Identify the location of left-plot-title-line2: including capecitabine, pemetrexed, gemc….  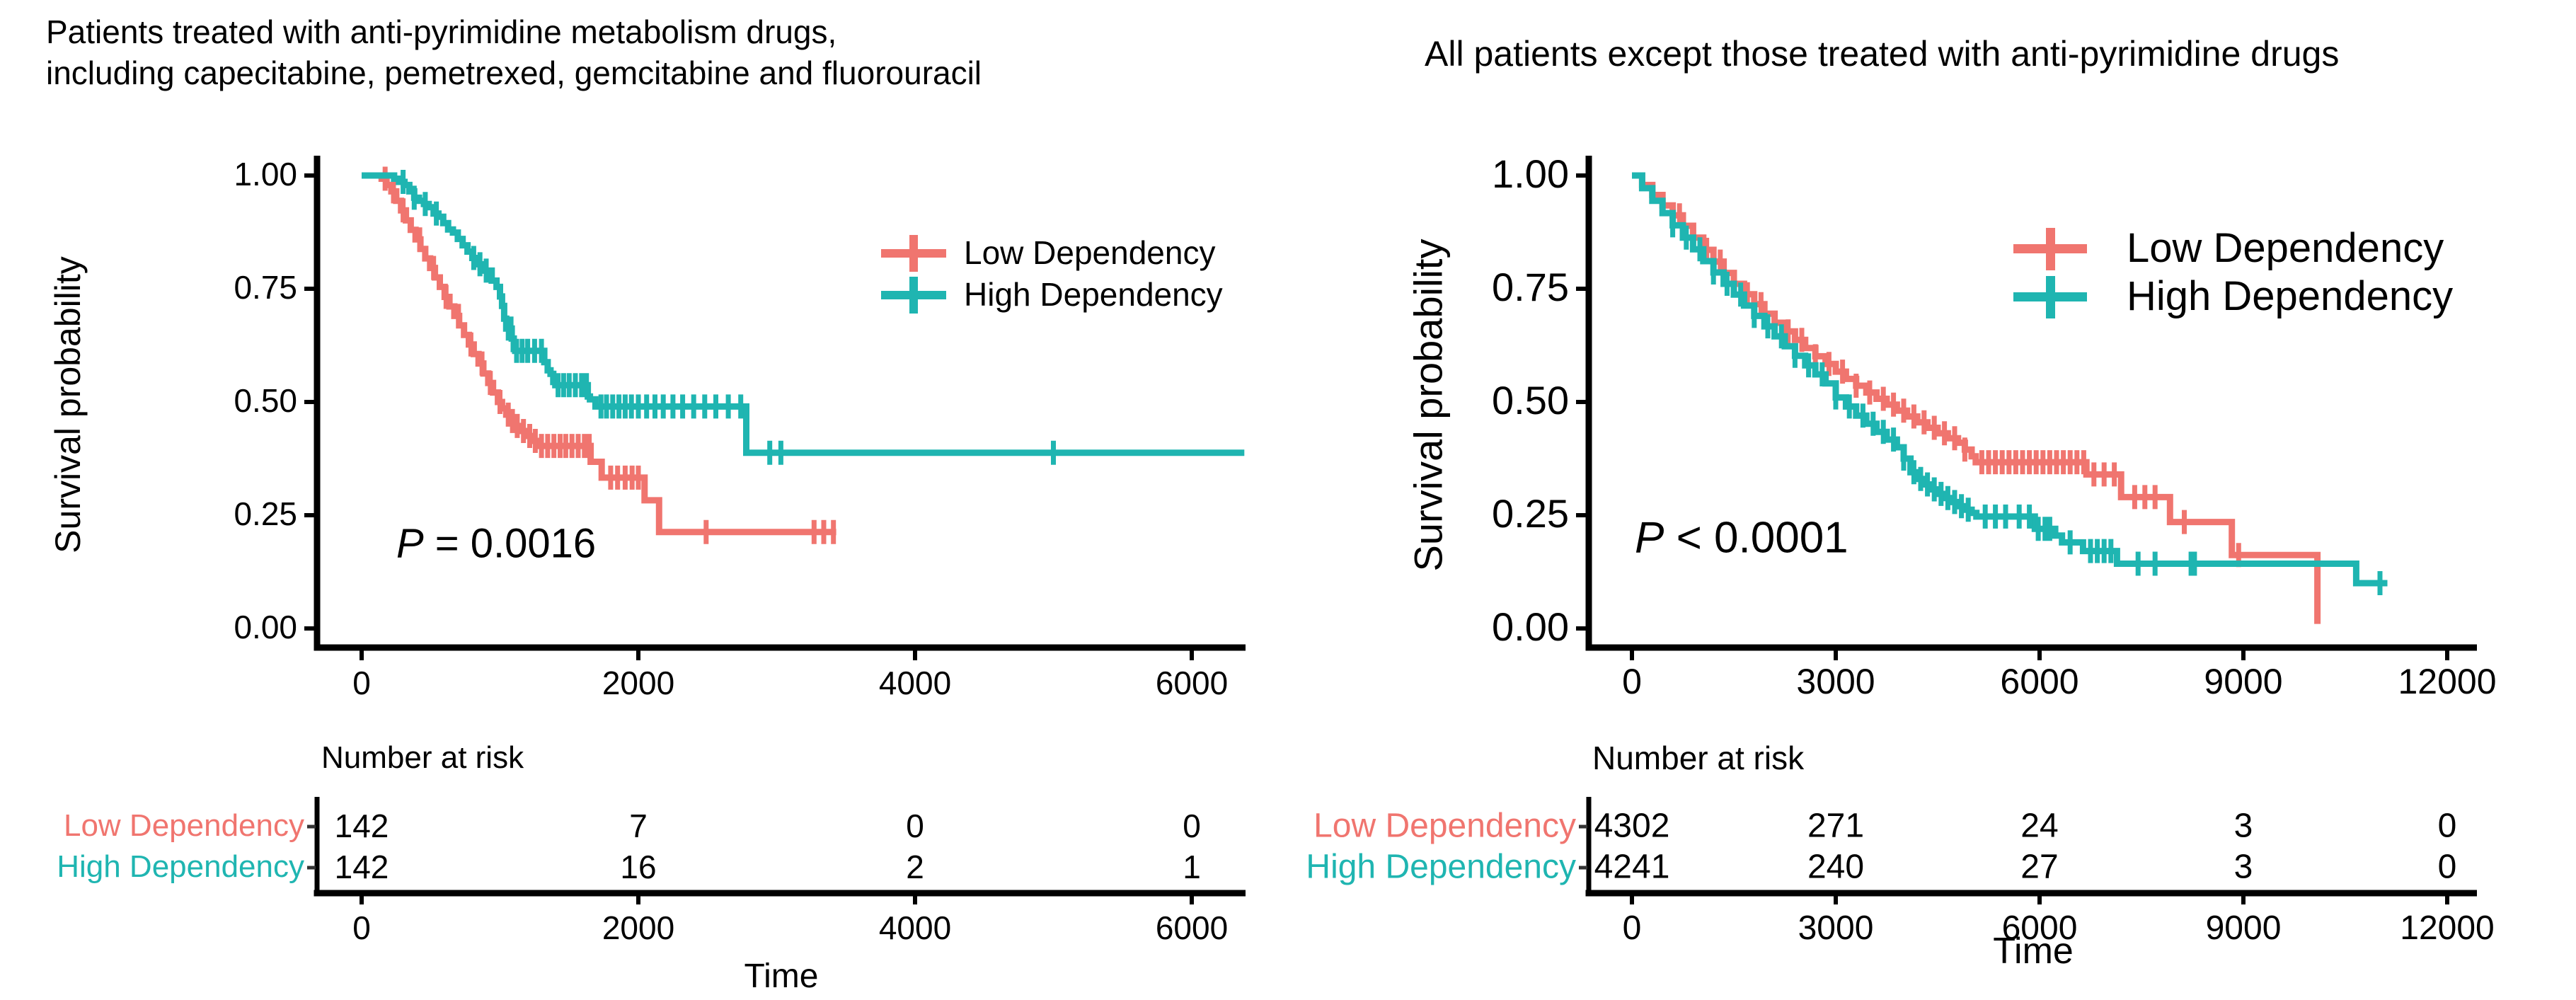
(514, 72).